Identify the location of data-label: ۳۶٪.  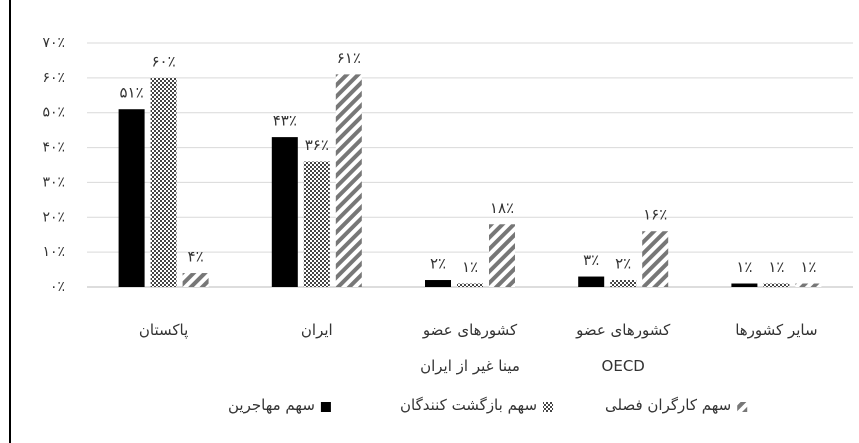
(317, 145).